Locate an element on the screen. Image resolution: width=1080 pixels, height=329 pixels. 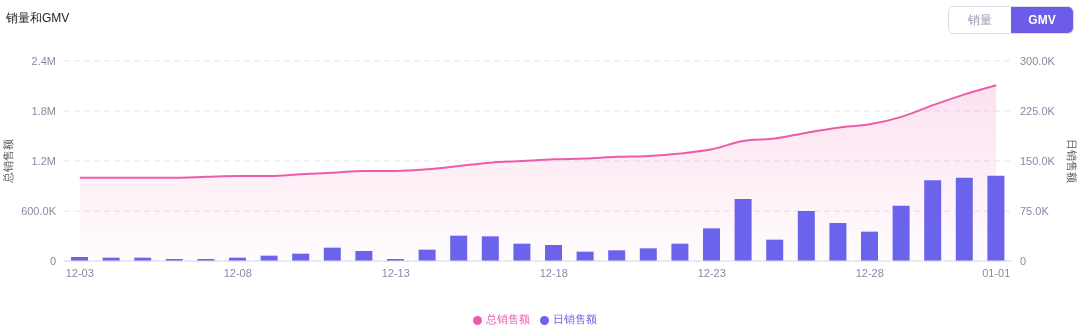
y-tick-label: 600.0K is located at coordinates (39, 210).